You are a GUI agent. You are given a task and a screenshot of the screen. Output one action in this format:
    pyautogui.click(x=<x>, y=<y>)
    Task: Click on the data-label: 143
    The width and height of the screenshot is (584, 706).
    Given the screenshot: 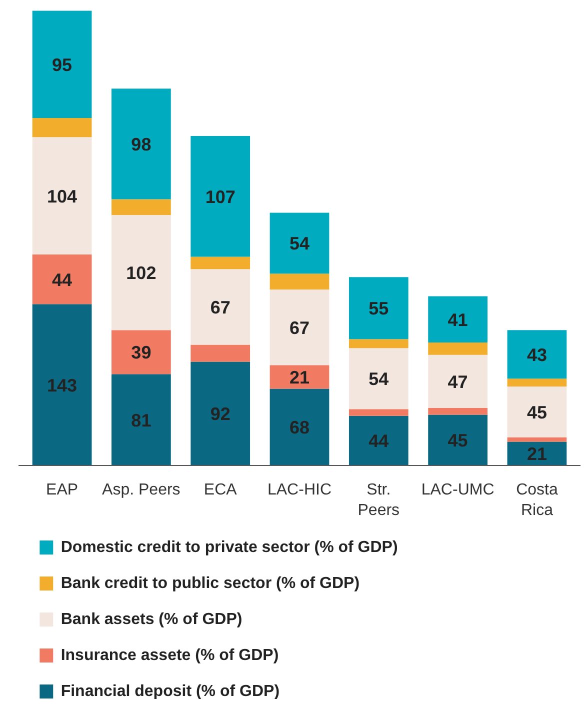 What is the action you would take?
    pyautogui.click(x=62, y=385)
    